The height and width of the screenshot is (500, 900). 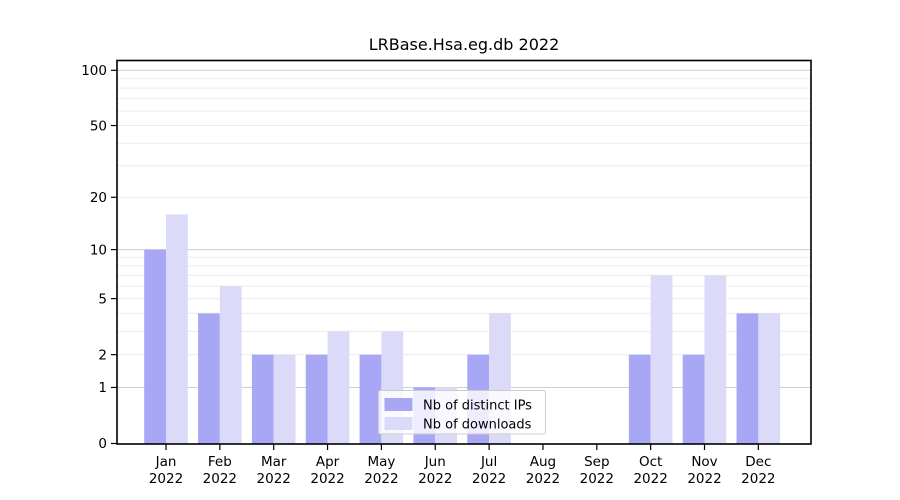 I want to click on x-tick-label-year-aug: 2022, so click(x=543, y=479).